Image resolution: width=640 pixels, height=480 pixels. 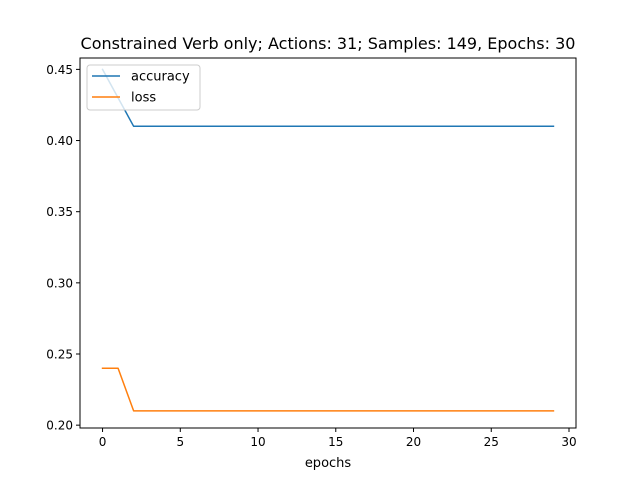 What do you see at coordinates (143, 87) in the screenshot?
I see `legend: accuracy loss` at bounding box center [143, 87].